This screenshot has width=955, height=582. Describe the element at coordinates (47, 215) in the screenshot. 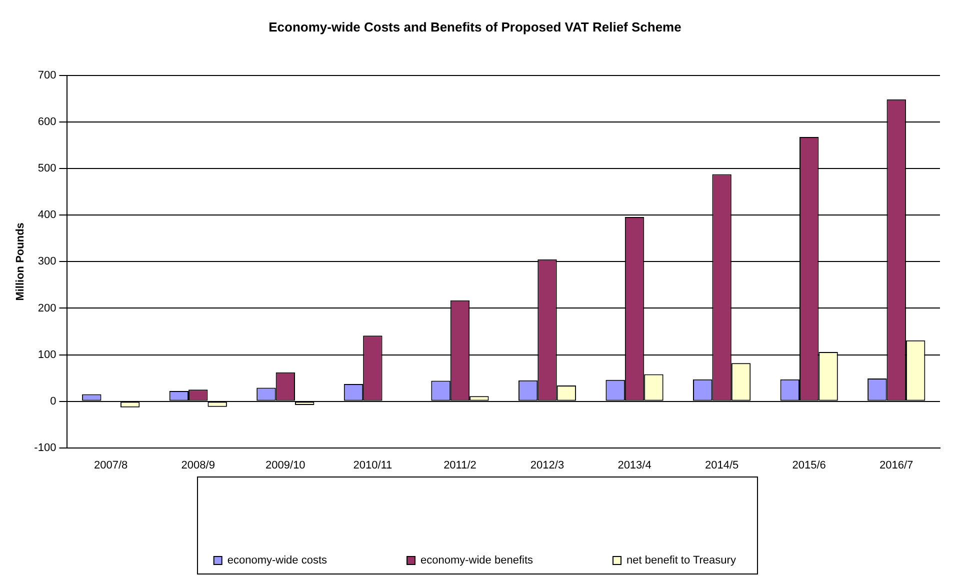

I see `y-tick-label: 400` at that location.